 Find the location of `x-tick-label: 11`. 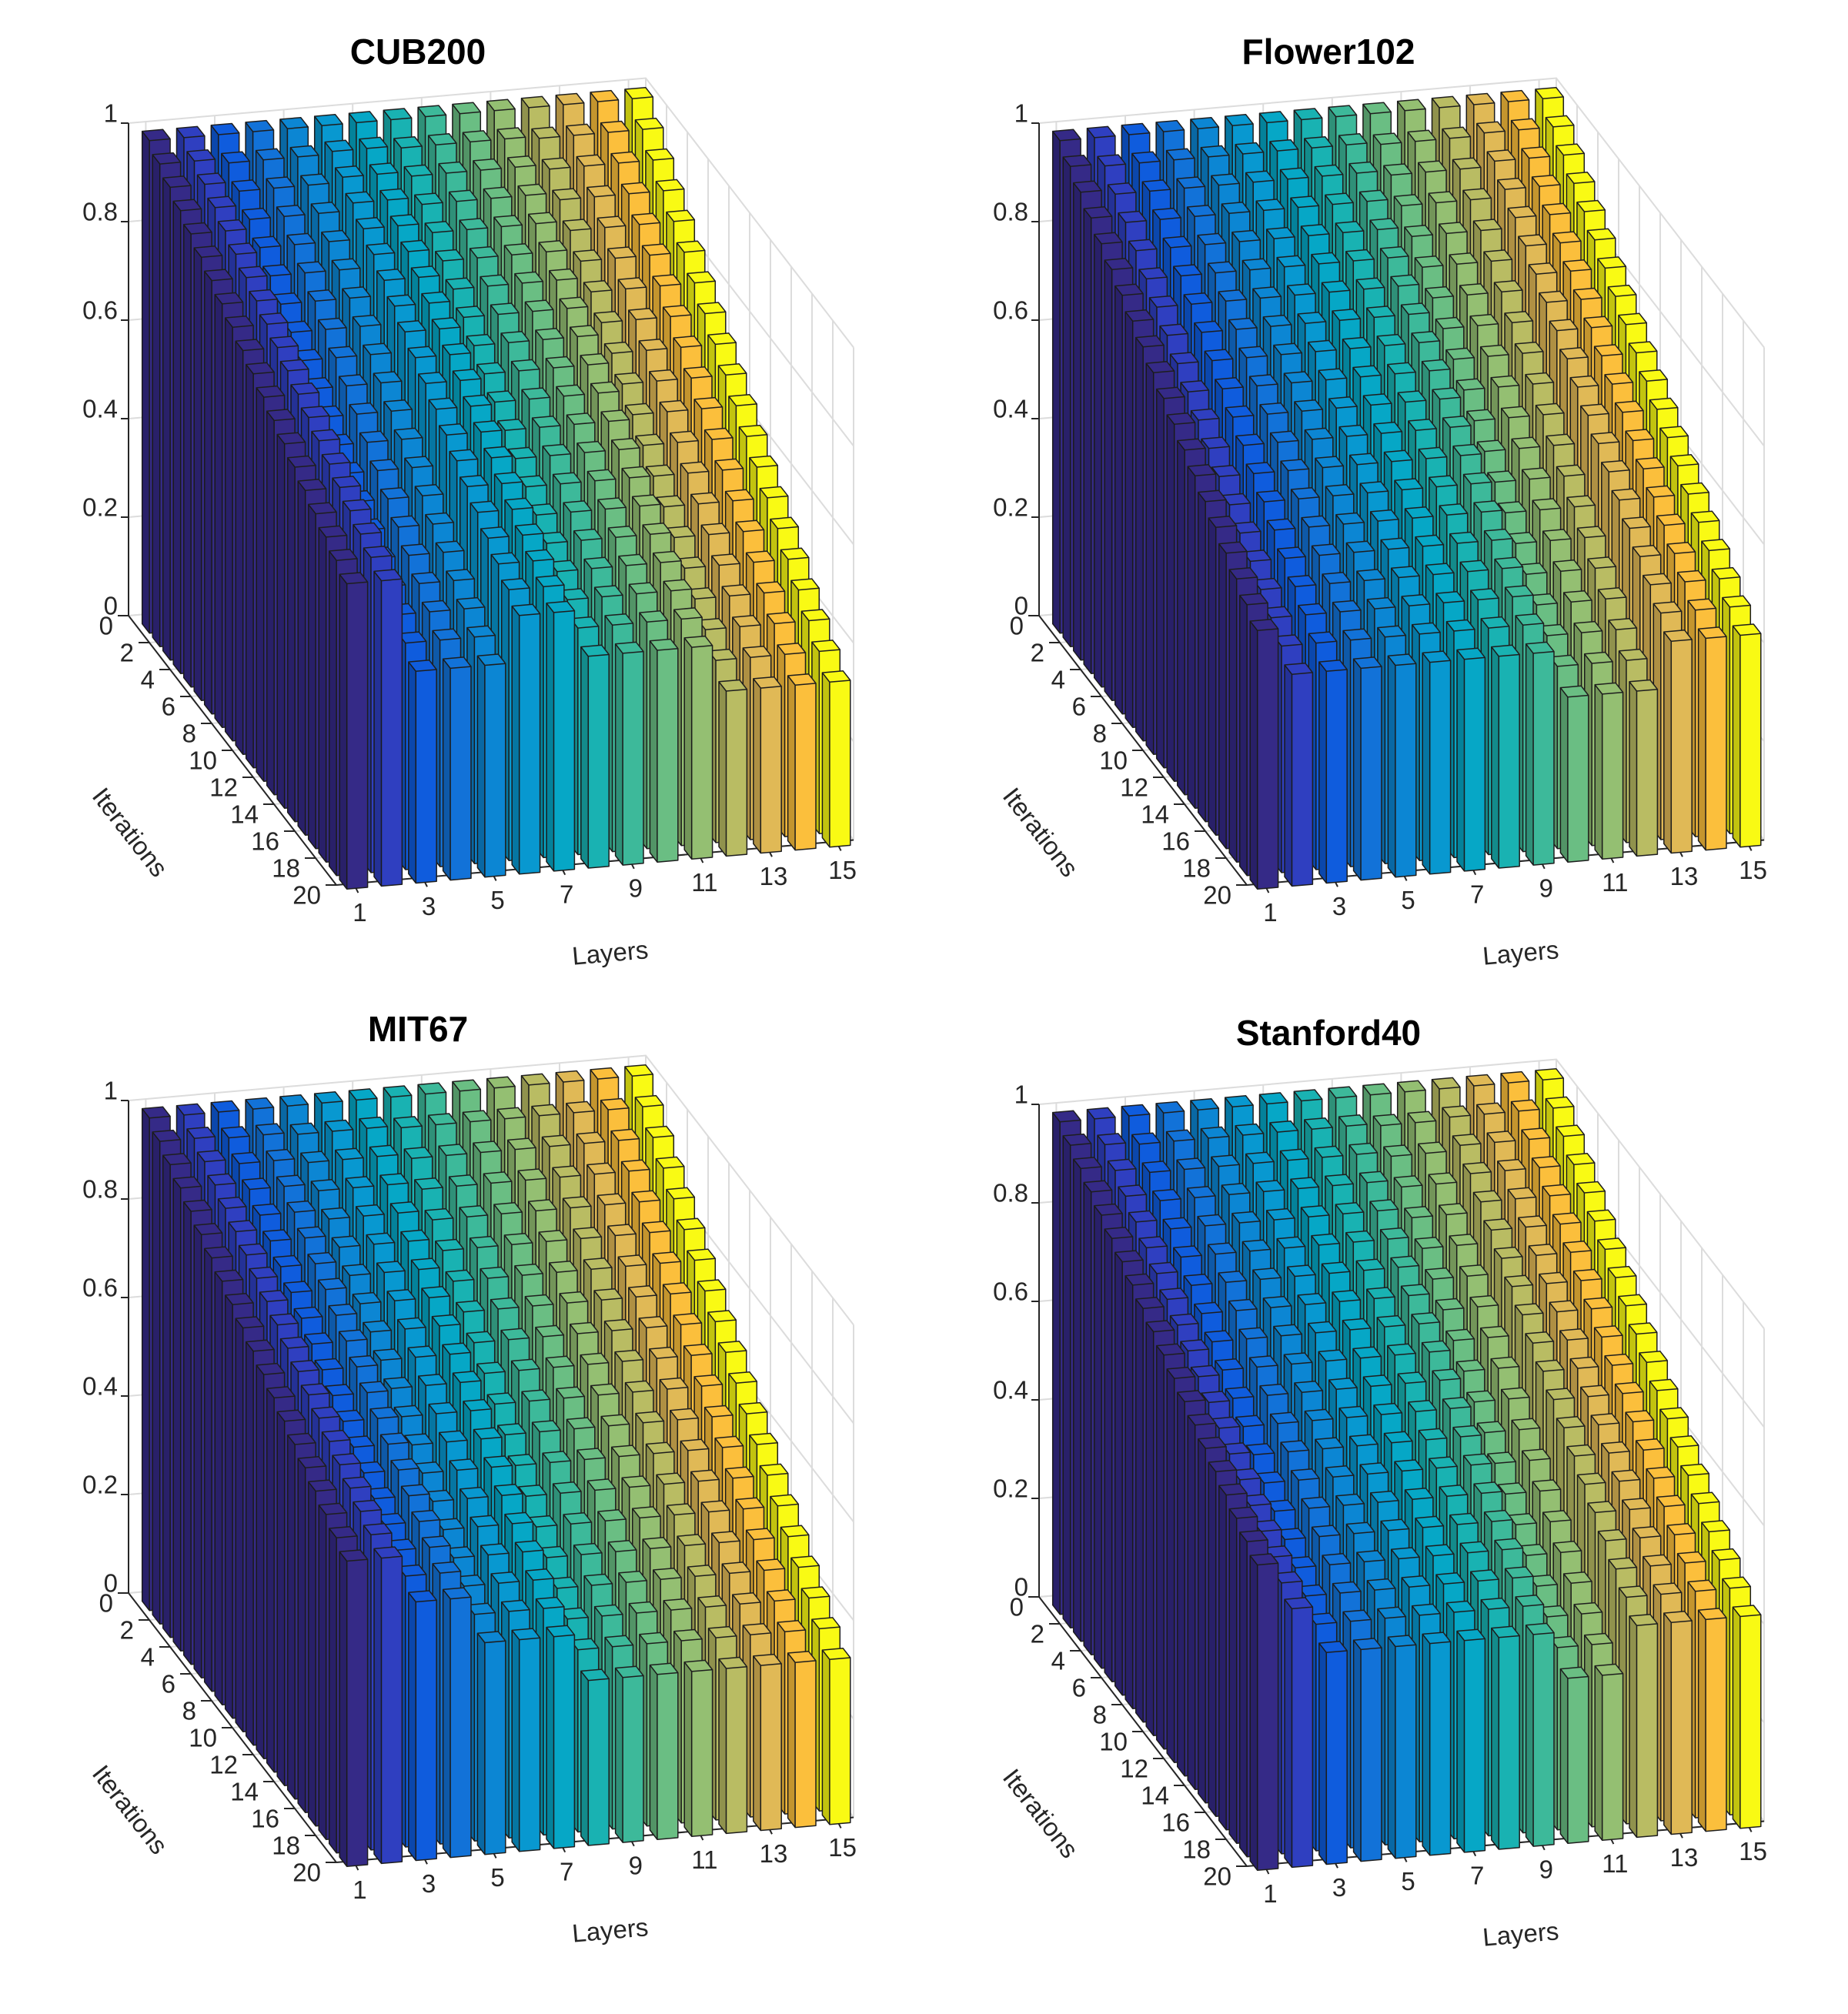

x-tick-label: 11 is located at coordinates (1615, 882).